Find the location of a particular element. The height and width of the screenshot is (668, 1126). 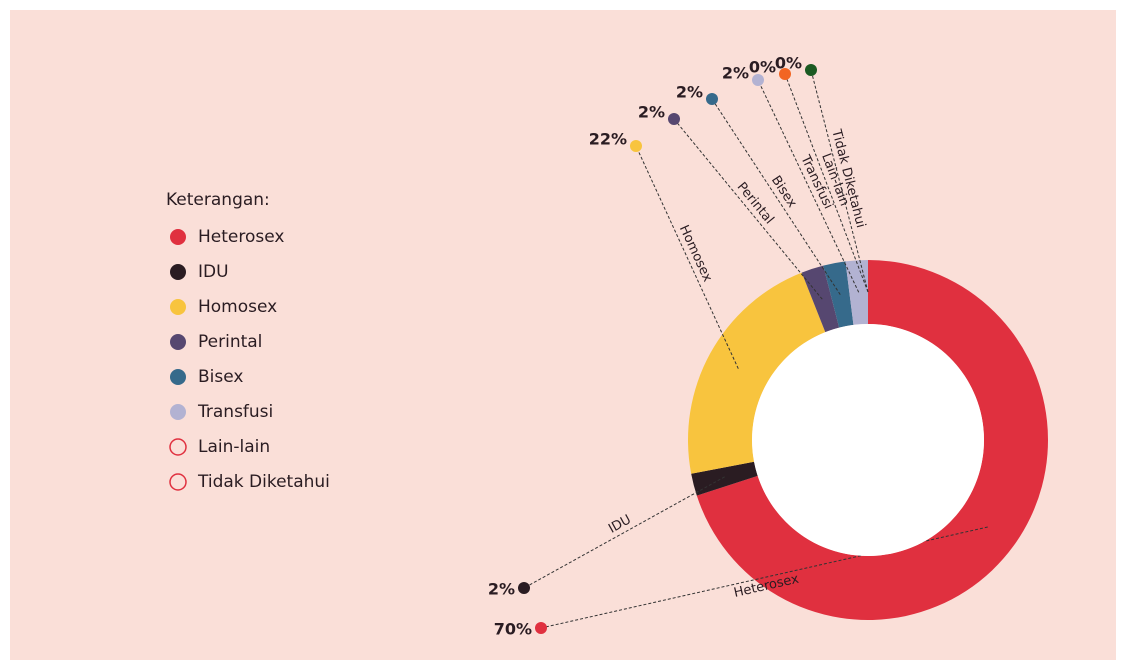

legend-label: Bisex is located at coordinates (220, 377).